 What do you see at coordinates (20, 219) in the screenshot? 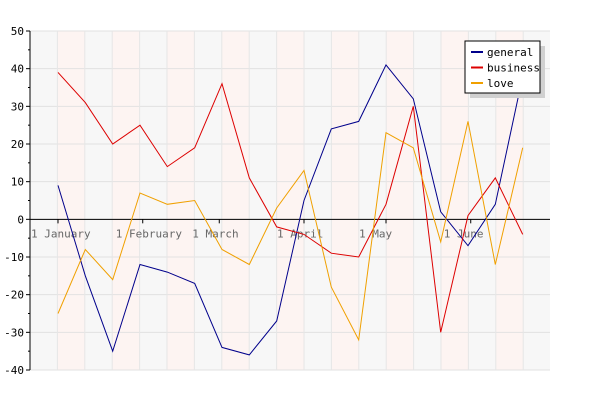
I see `y-tick-label: 0` at bounding box center [20, 219].